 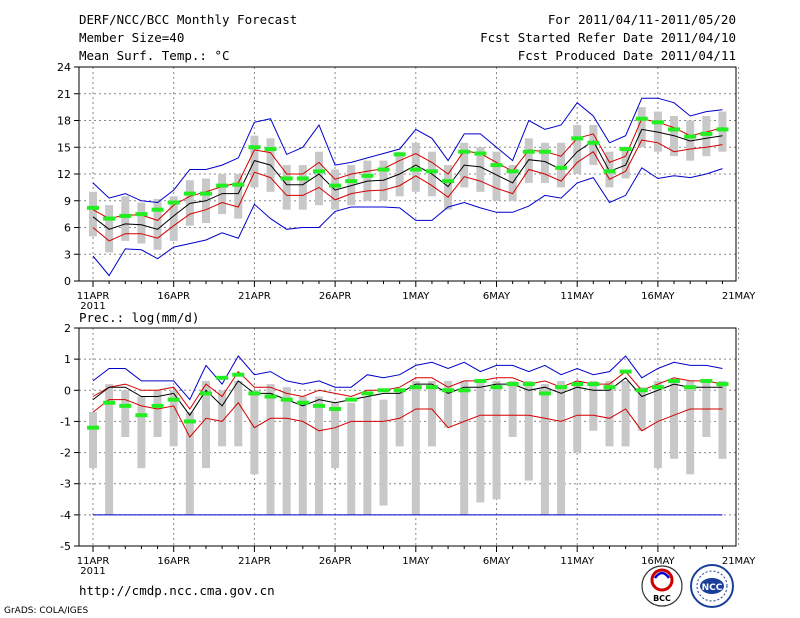 I want to click on x-tick-label: 21MAY, so click(x=739, y=561).